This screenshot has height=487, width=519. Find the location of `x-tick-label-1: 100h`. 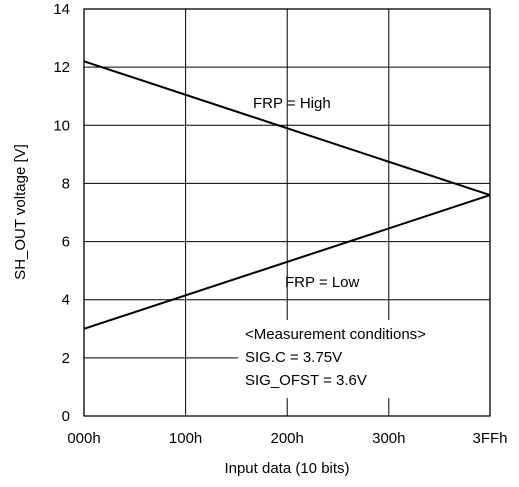

x-tick-label-1: 100h is located at coordinates (185, 438).